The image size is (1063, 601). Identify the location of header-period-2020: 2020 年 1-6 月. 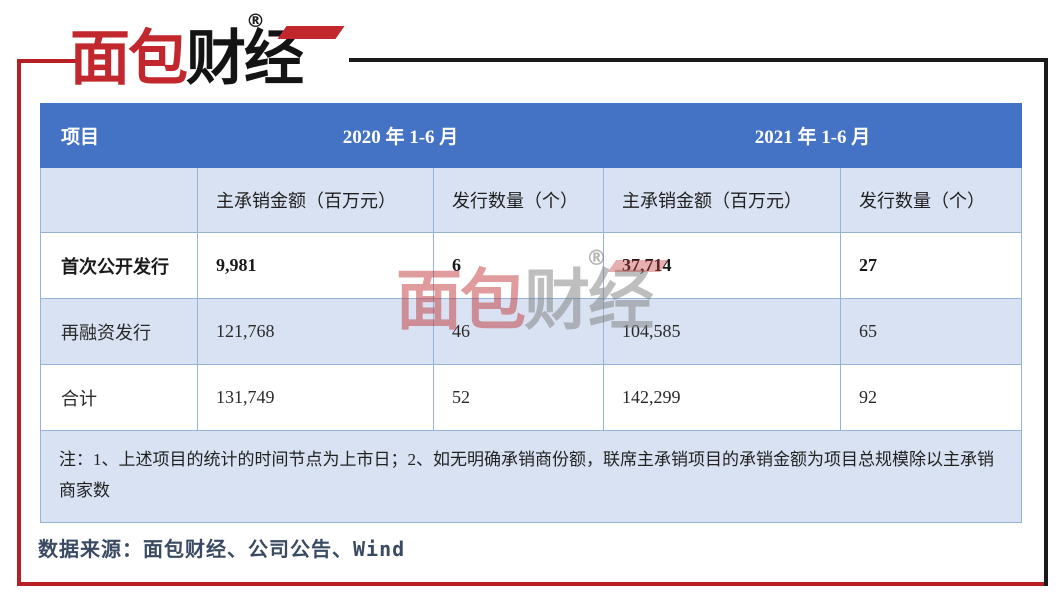
(400, 135).